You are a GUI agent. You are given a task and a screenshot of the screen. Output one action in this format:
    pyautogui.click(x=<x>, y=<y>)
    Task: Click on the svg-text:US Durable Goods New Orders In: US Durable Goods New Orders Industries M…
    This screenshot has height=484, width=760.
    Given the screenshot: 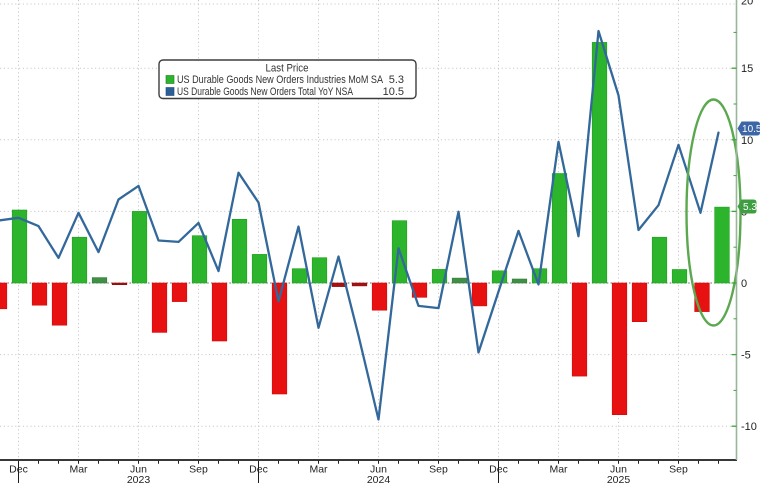 What is the action you would take?
    pyautogui.click(x=280, y=80)
    